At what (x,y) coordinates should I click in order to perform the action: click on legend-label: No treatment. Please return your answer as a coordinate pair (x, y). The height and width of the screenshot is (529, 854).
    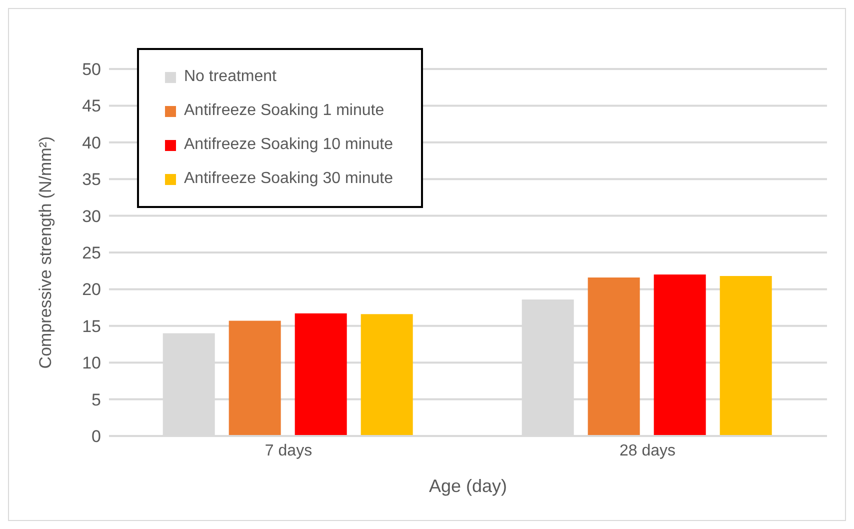
    Looking at the image, I should click on (230, 77).